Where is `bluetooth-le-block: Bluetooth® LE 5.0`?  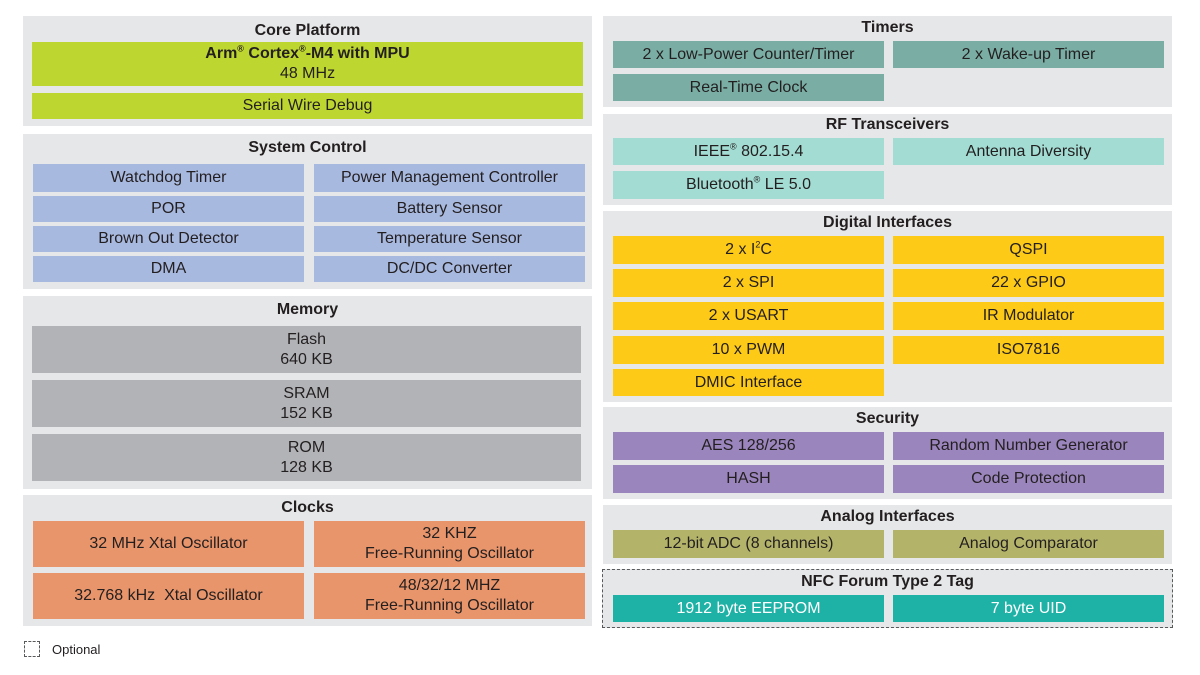
bluetooth-le-block: Bluetooth® LE 5.0 is located at coordinates (748, 185).